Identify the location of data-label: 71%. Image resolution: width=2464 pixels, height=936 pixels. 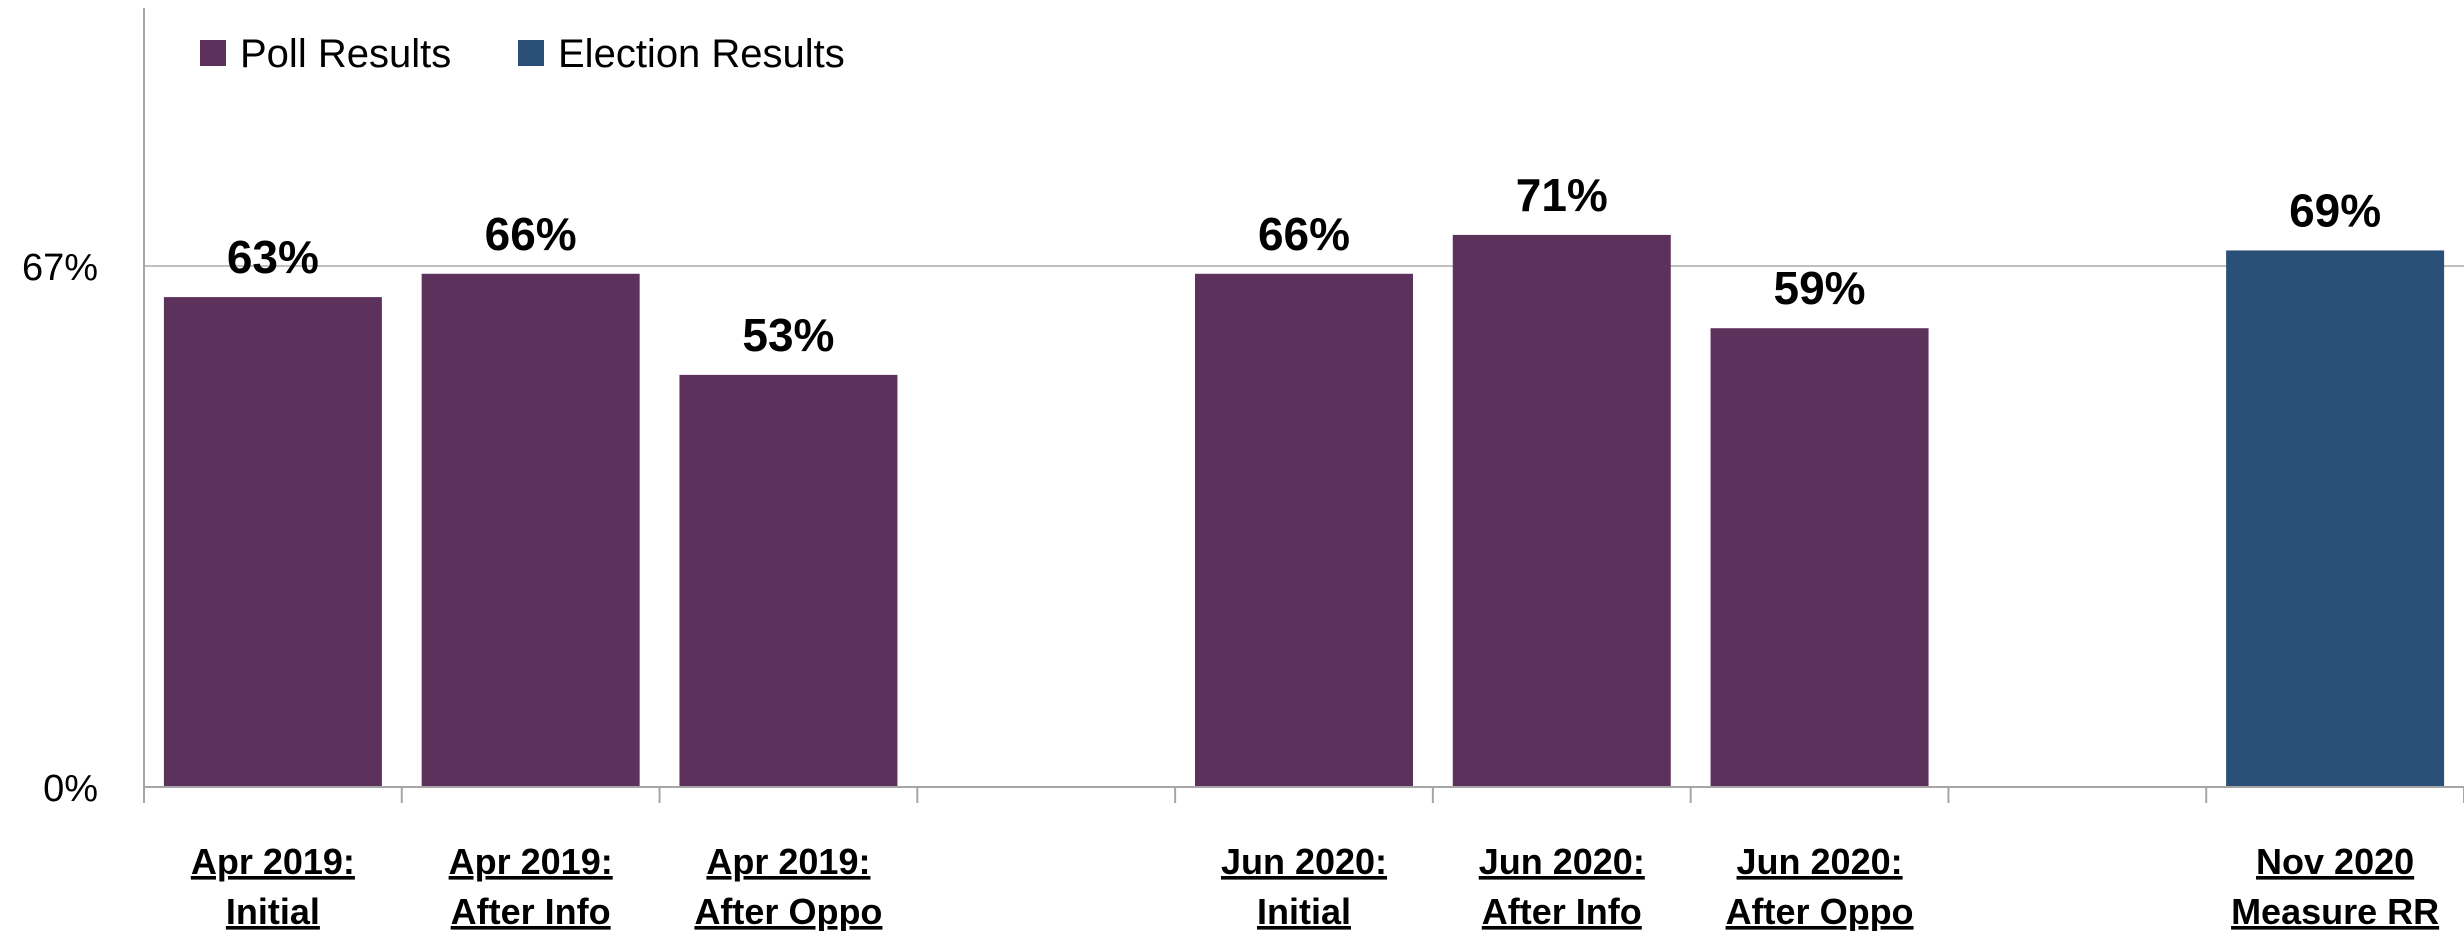
(1562, 195).